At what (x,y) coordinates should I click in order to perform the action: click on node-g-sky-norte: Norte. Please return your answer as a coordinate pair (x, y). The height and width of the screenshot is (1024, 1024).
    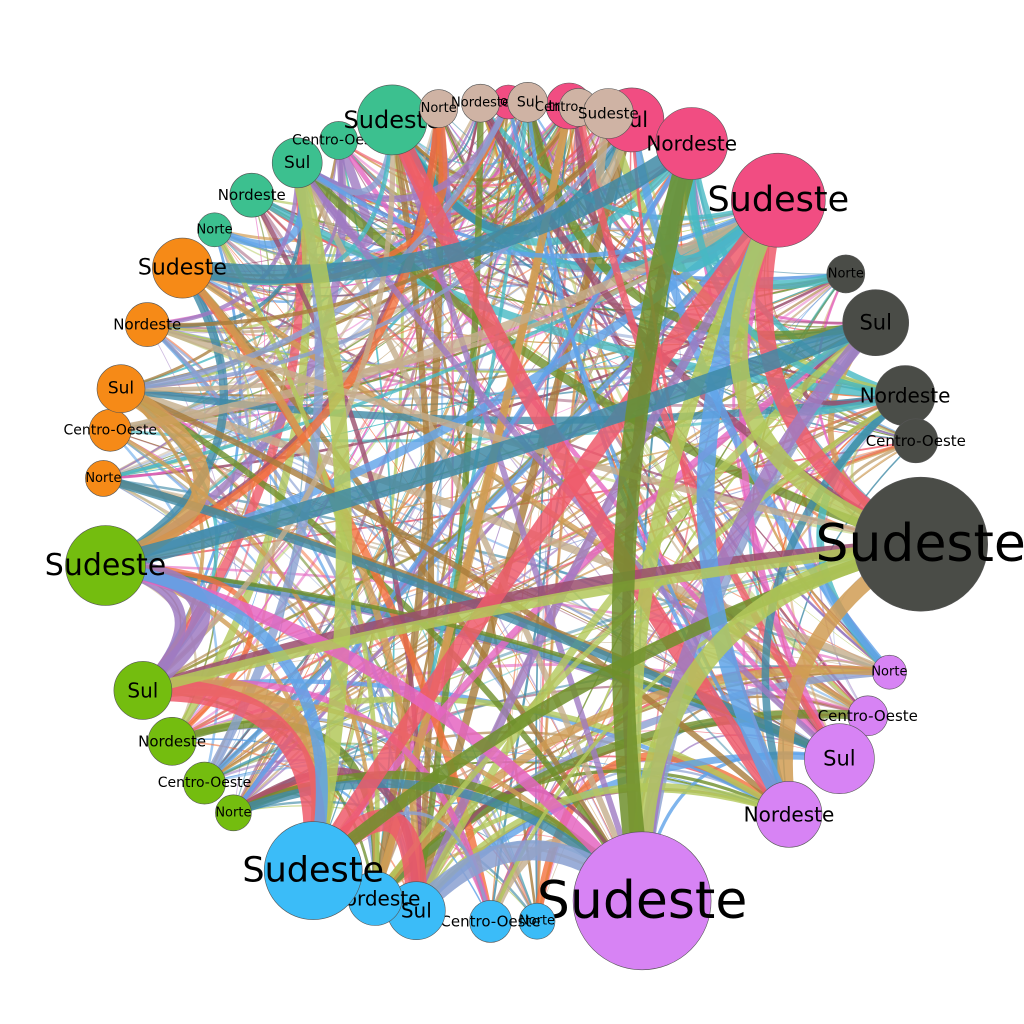
    Looking at the image, I should click on (537, 921).